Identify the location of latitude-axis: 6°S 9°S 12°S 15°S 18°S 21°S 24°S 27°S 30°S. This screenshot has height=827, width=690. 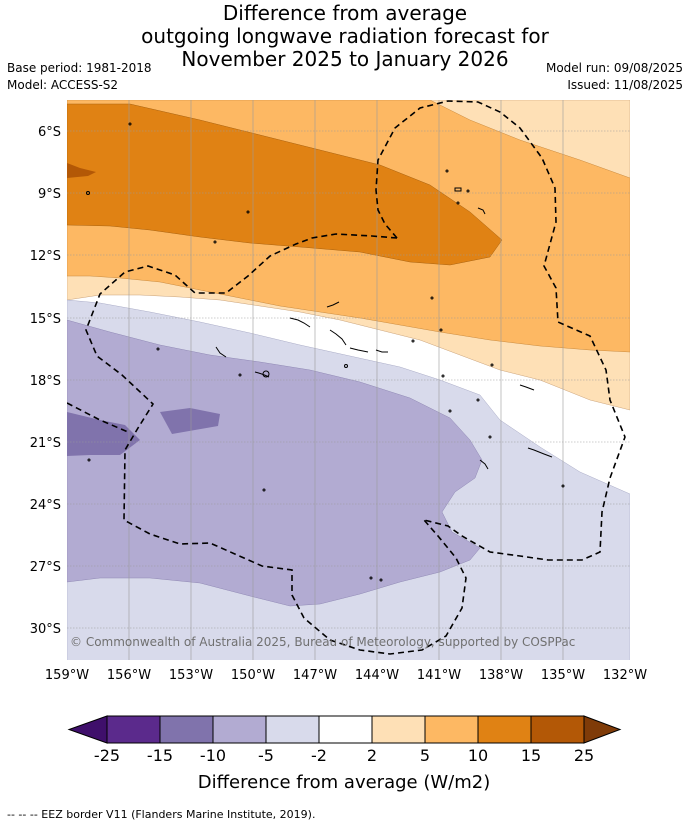
(45, 381).